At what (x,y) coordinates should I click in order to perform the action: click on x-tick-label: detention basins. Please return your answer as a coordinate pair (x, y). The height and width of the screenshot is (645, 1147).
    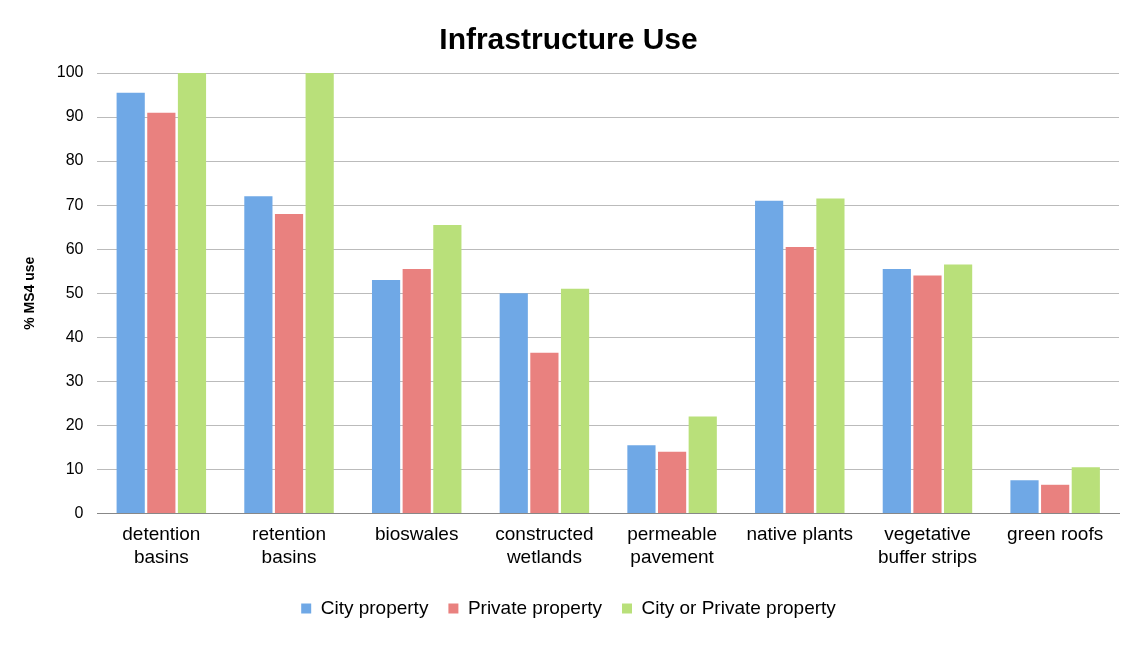
    Looking at the image, I should click on (161, 545).